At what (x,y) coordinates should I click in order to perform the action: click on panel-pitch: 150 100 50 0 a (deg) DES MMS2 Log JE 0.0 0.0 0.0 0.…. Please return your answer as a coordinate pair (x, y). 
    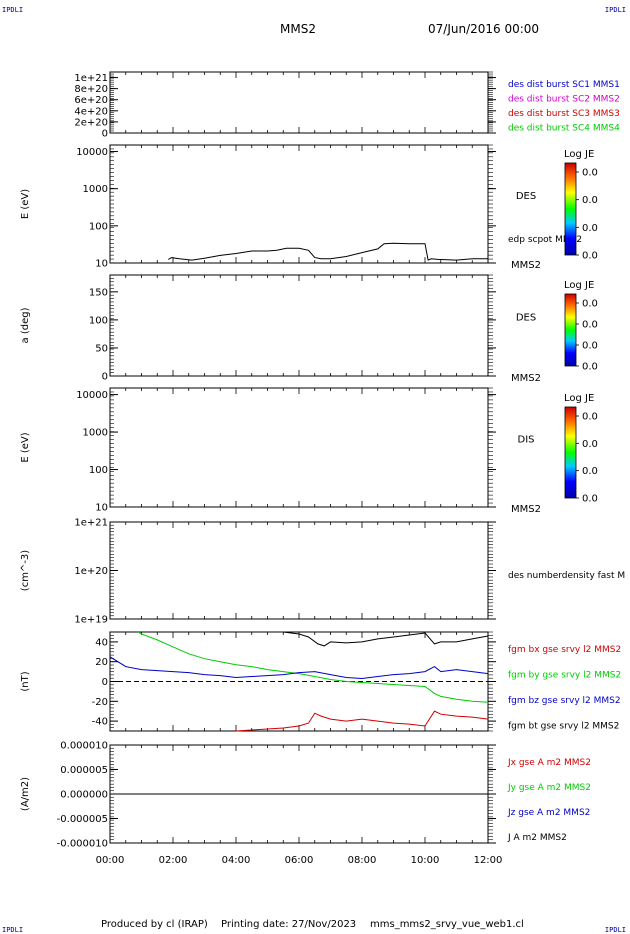
    Looking at the image, I should click on (309, 329).